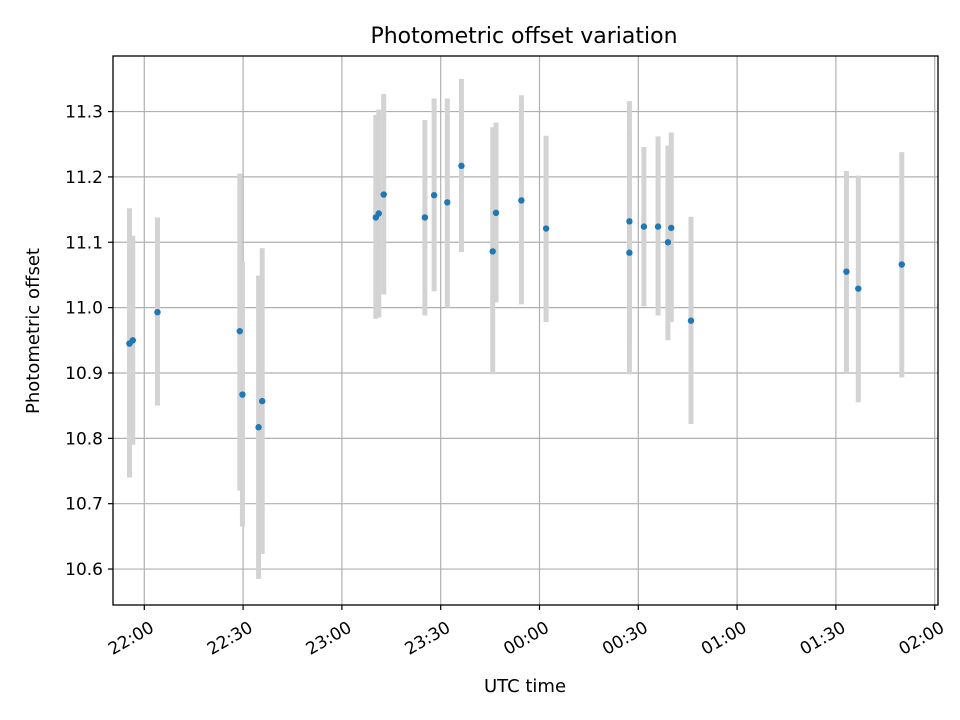 The width and height of the screenshot is (960, 720). What do you see at coordinates (89, 341) in the screenshot?
I see `y-axis-ticks: 10.6 10.7 10.8 10.9 11.0 11.1 11.2 11.3` at bounding box center [89, 341].